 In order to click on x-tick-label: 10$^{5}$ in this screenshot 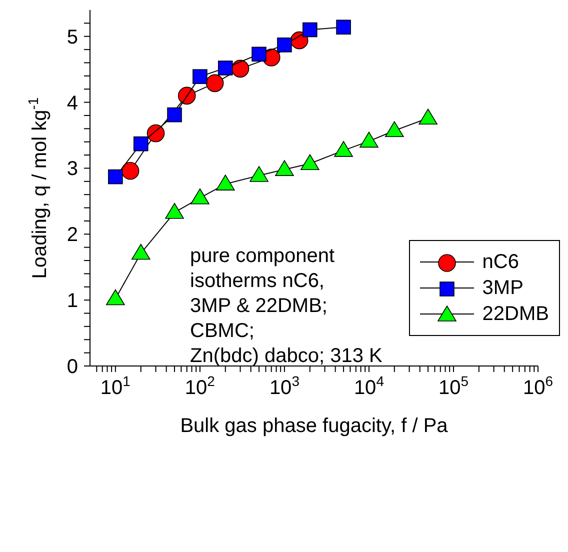, I will do `click(453, 386)`.